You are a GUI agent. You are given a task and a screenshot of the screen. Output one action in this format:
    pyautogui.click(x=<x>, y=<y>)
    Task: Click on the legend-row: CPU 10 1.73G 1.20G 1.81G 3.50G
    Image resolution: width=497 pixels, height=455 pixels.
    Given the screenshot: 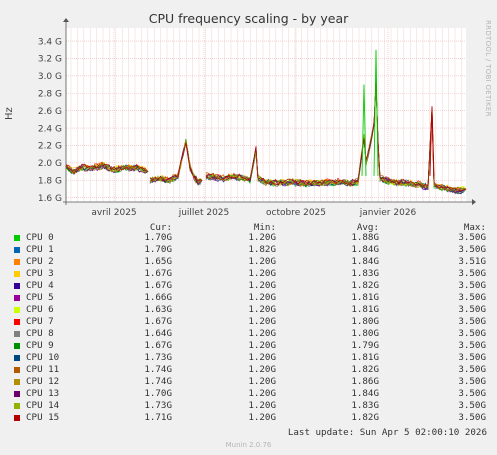 What is the action you would take?
    pyautogui.click(x=248, y=358)
    